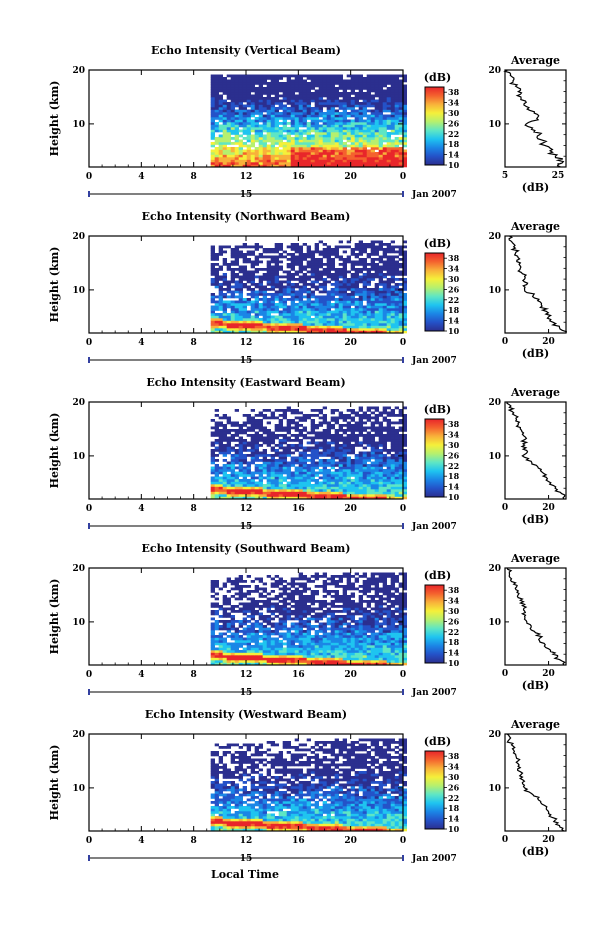 The width and height of the screenshot is (616, 929). What do you see at coordinates (454, 331) in the screenshot?
I see `colorbar-tick-label: 10` at bounding box center [454, 331].